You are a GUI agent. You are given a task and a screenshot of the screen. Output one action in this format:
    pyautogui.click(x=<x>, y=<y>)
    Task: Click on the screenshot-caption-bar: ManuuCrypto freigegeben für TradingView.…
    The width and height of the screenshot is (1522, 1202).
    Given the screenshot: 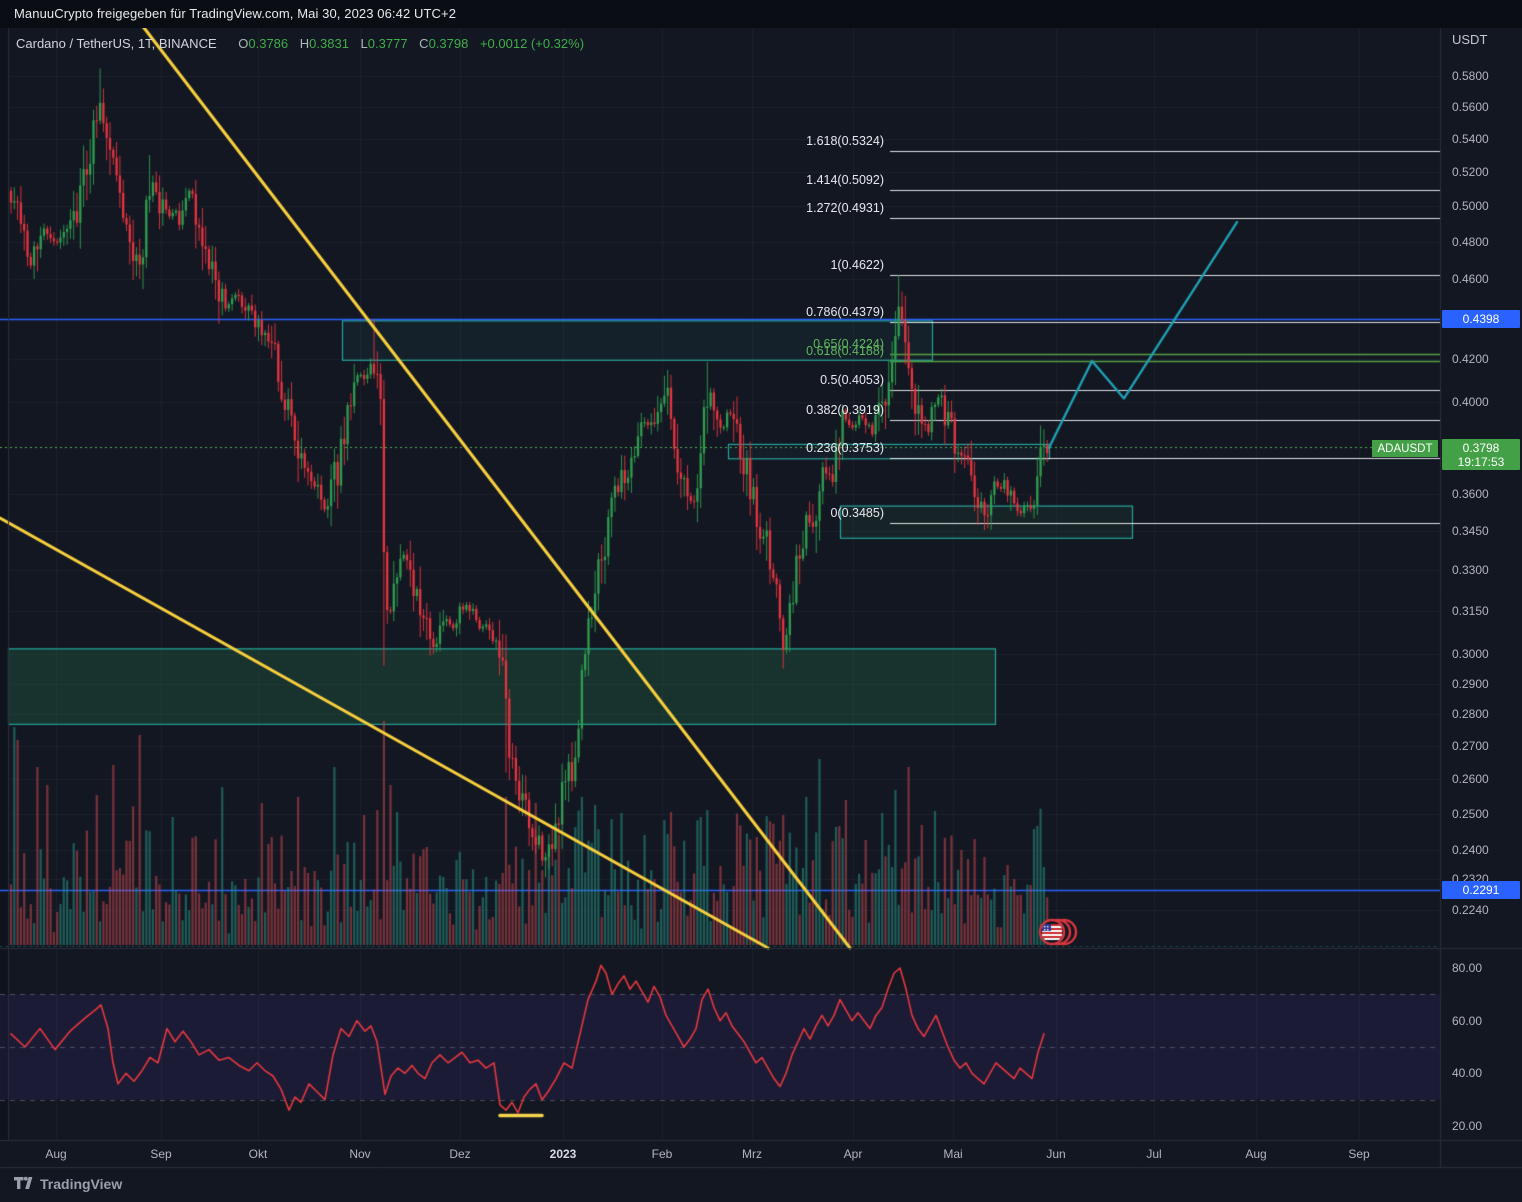 What is the action you would take?
    pyautogui.click(x=761, y=14)
    